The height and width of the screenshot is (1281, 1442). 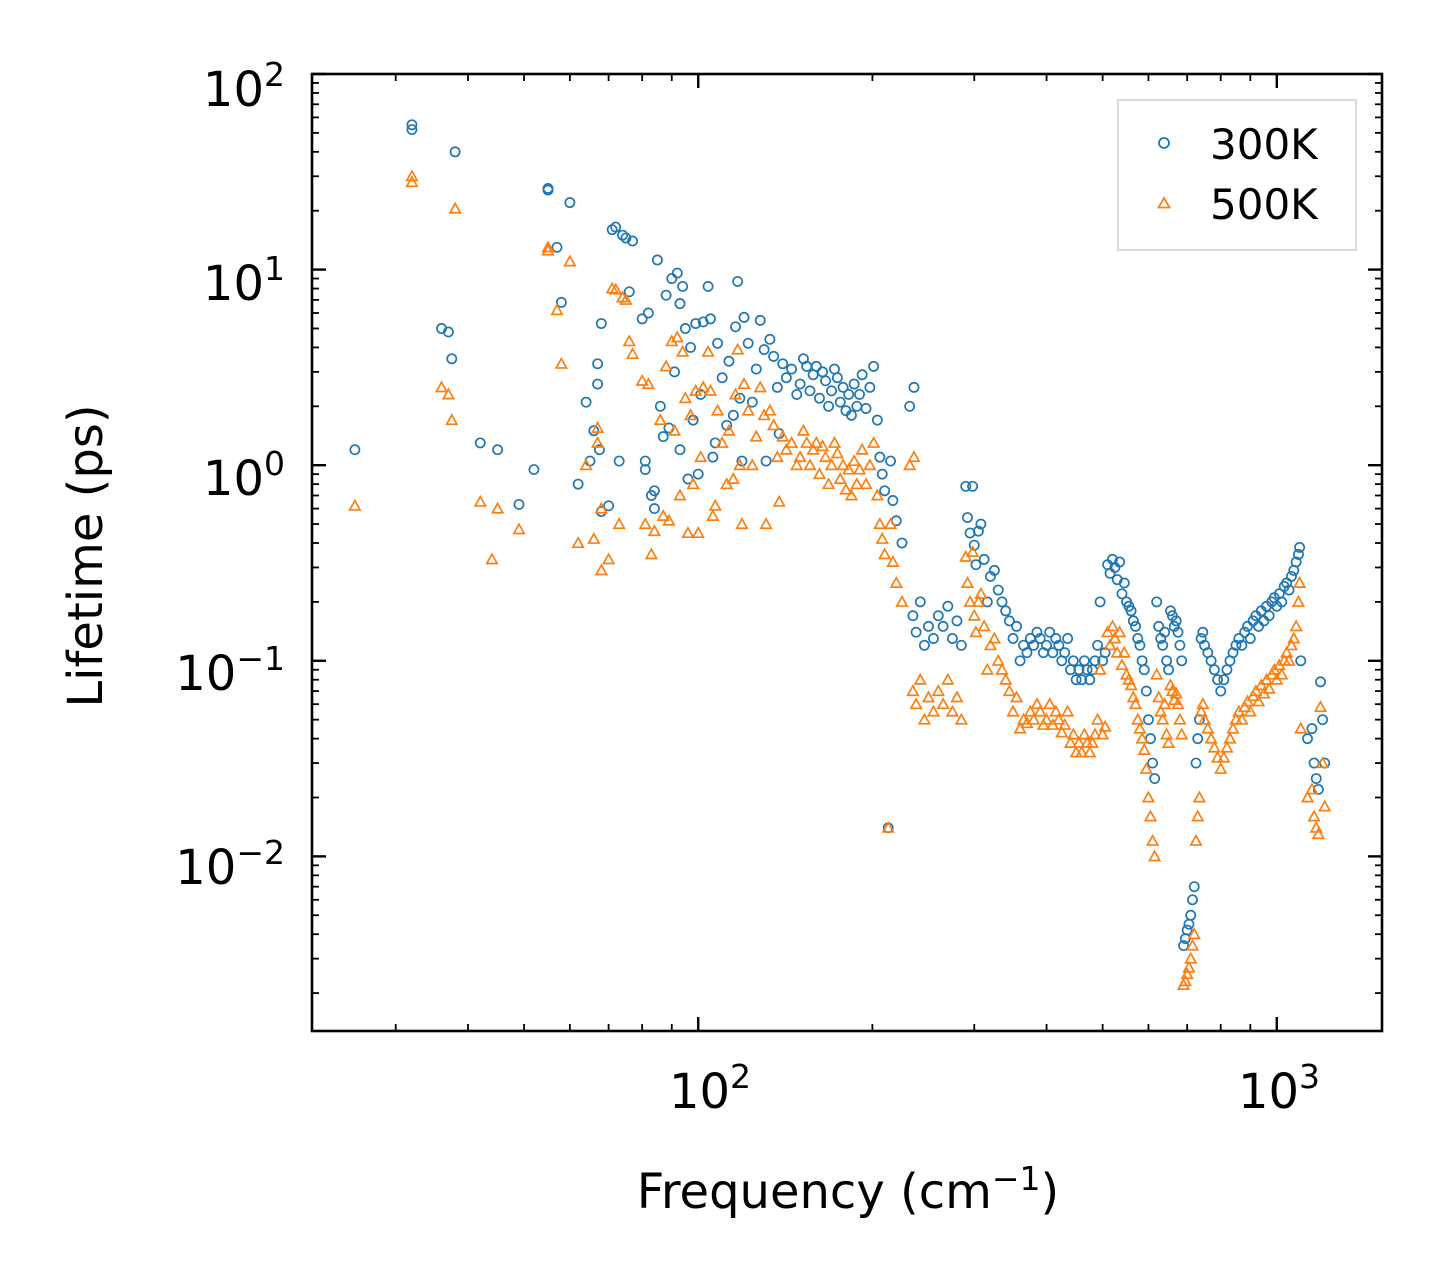 I want to click on legend: 300K 500K, so click(x=1237, y=175).